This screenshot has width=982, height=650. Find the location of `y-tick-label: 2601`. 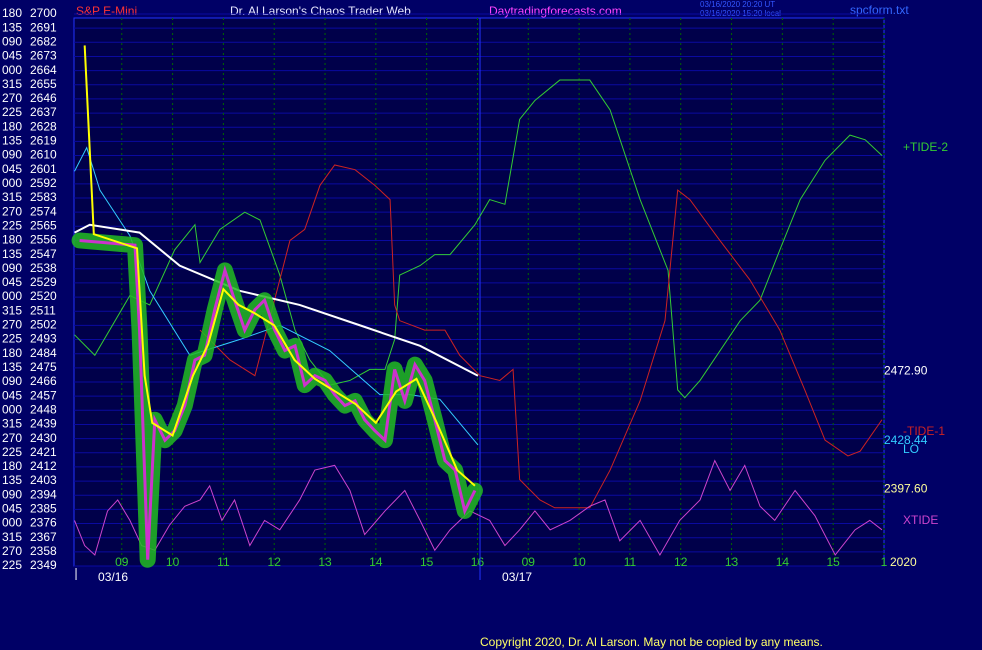

y-tick-label: 2601 is located at coordinates (43, 169).